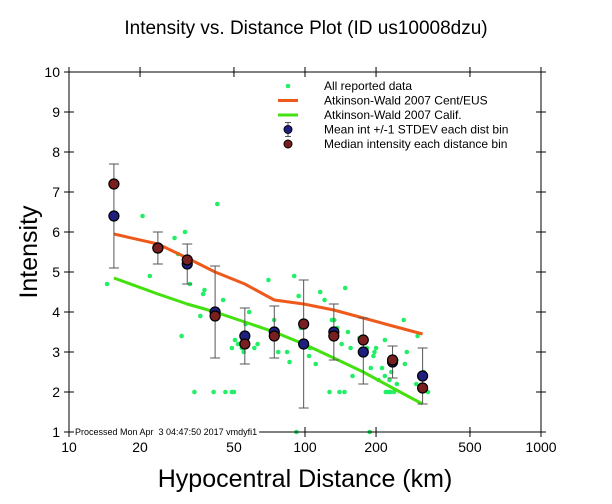  What do you see at coordinates (56, 232) in the screenshot?
I see `y-tick-label: 6` at bounding box center [56, 232].